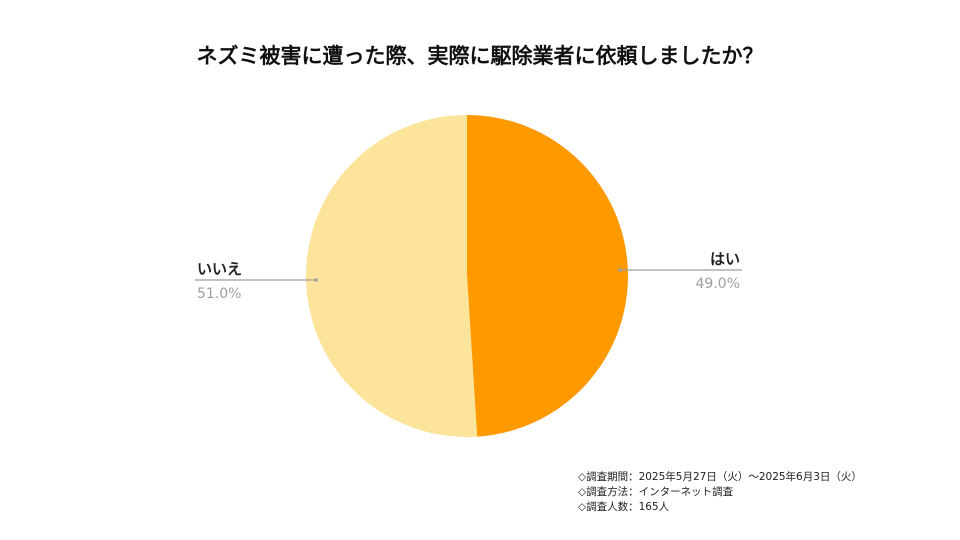  I want to click on leader-lines, so click(468, 275).